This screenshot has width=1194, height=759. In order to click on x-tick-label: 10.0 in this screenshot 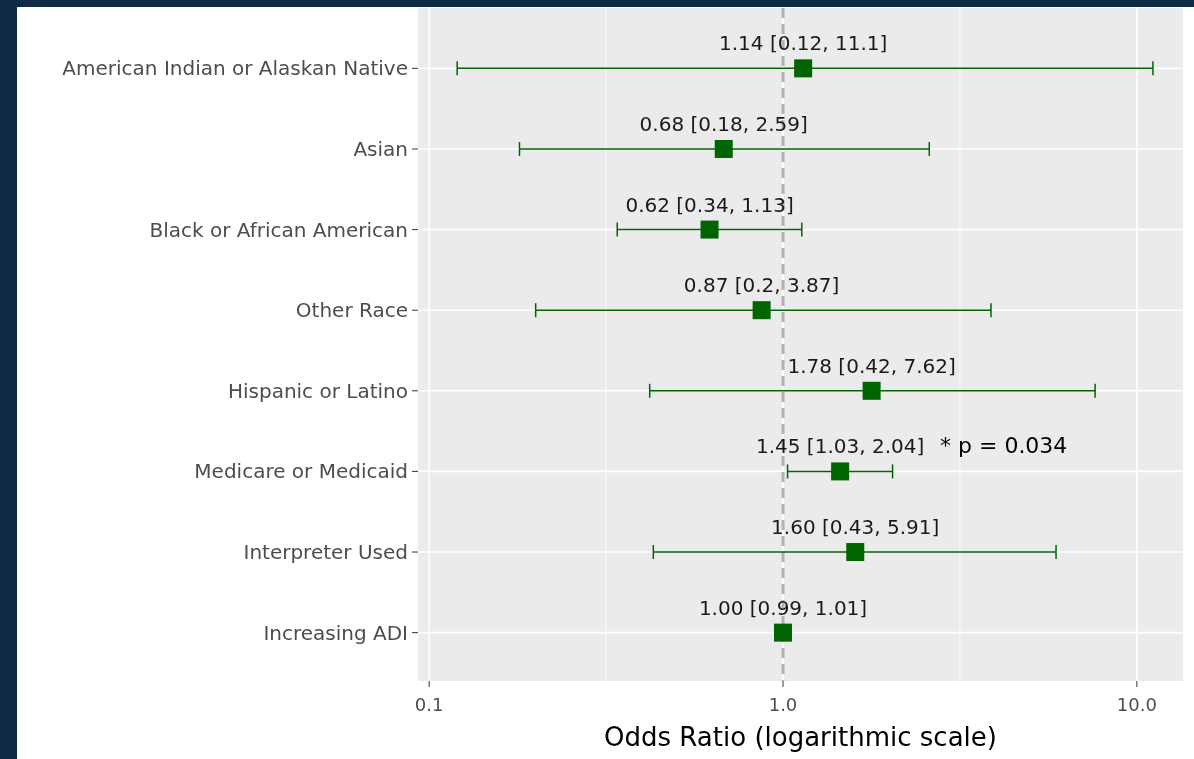, I will do `click(1136, 704)`.